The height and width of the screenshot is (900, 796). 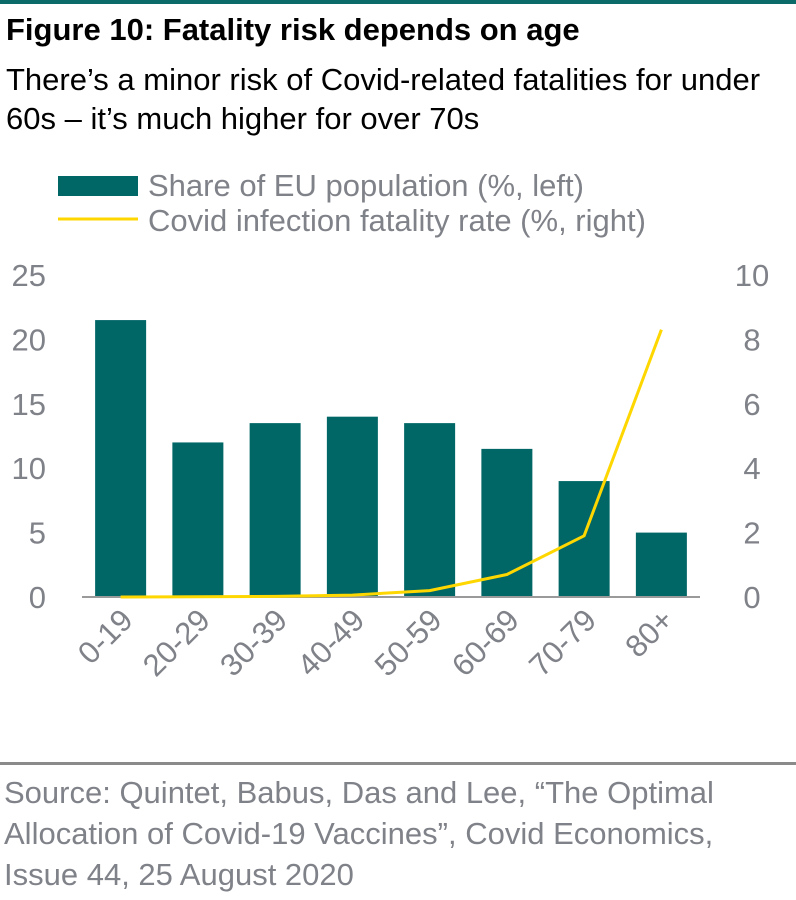 I want to click on legend-swatch-bar, so click(x=98, y=186).